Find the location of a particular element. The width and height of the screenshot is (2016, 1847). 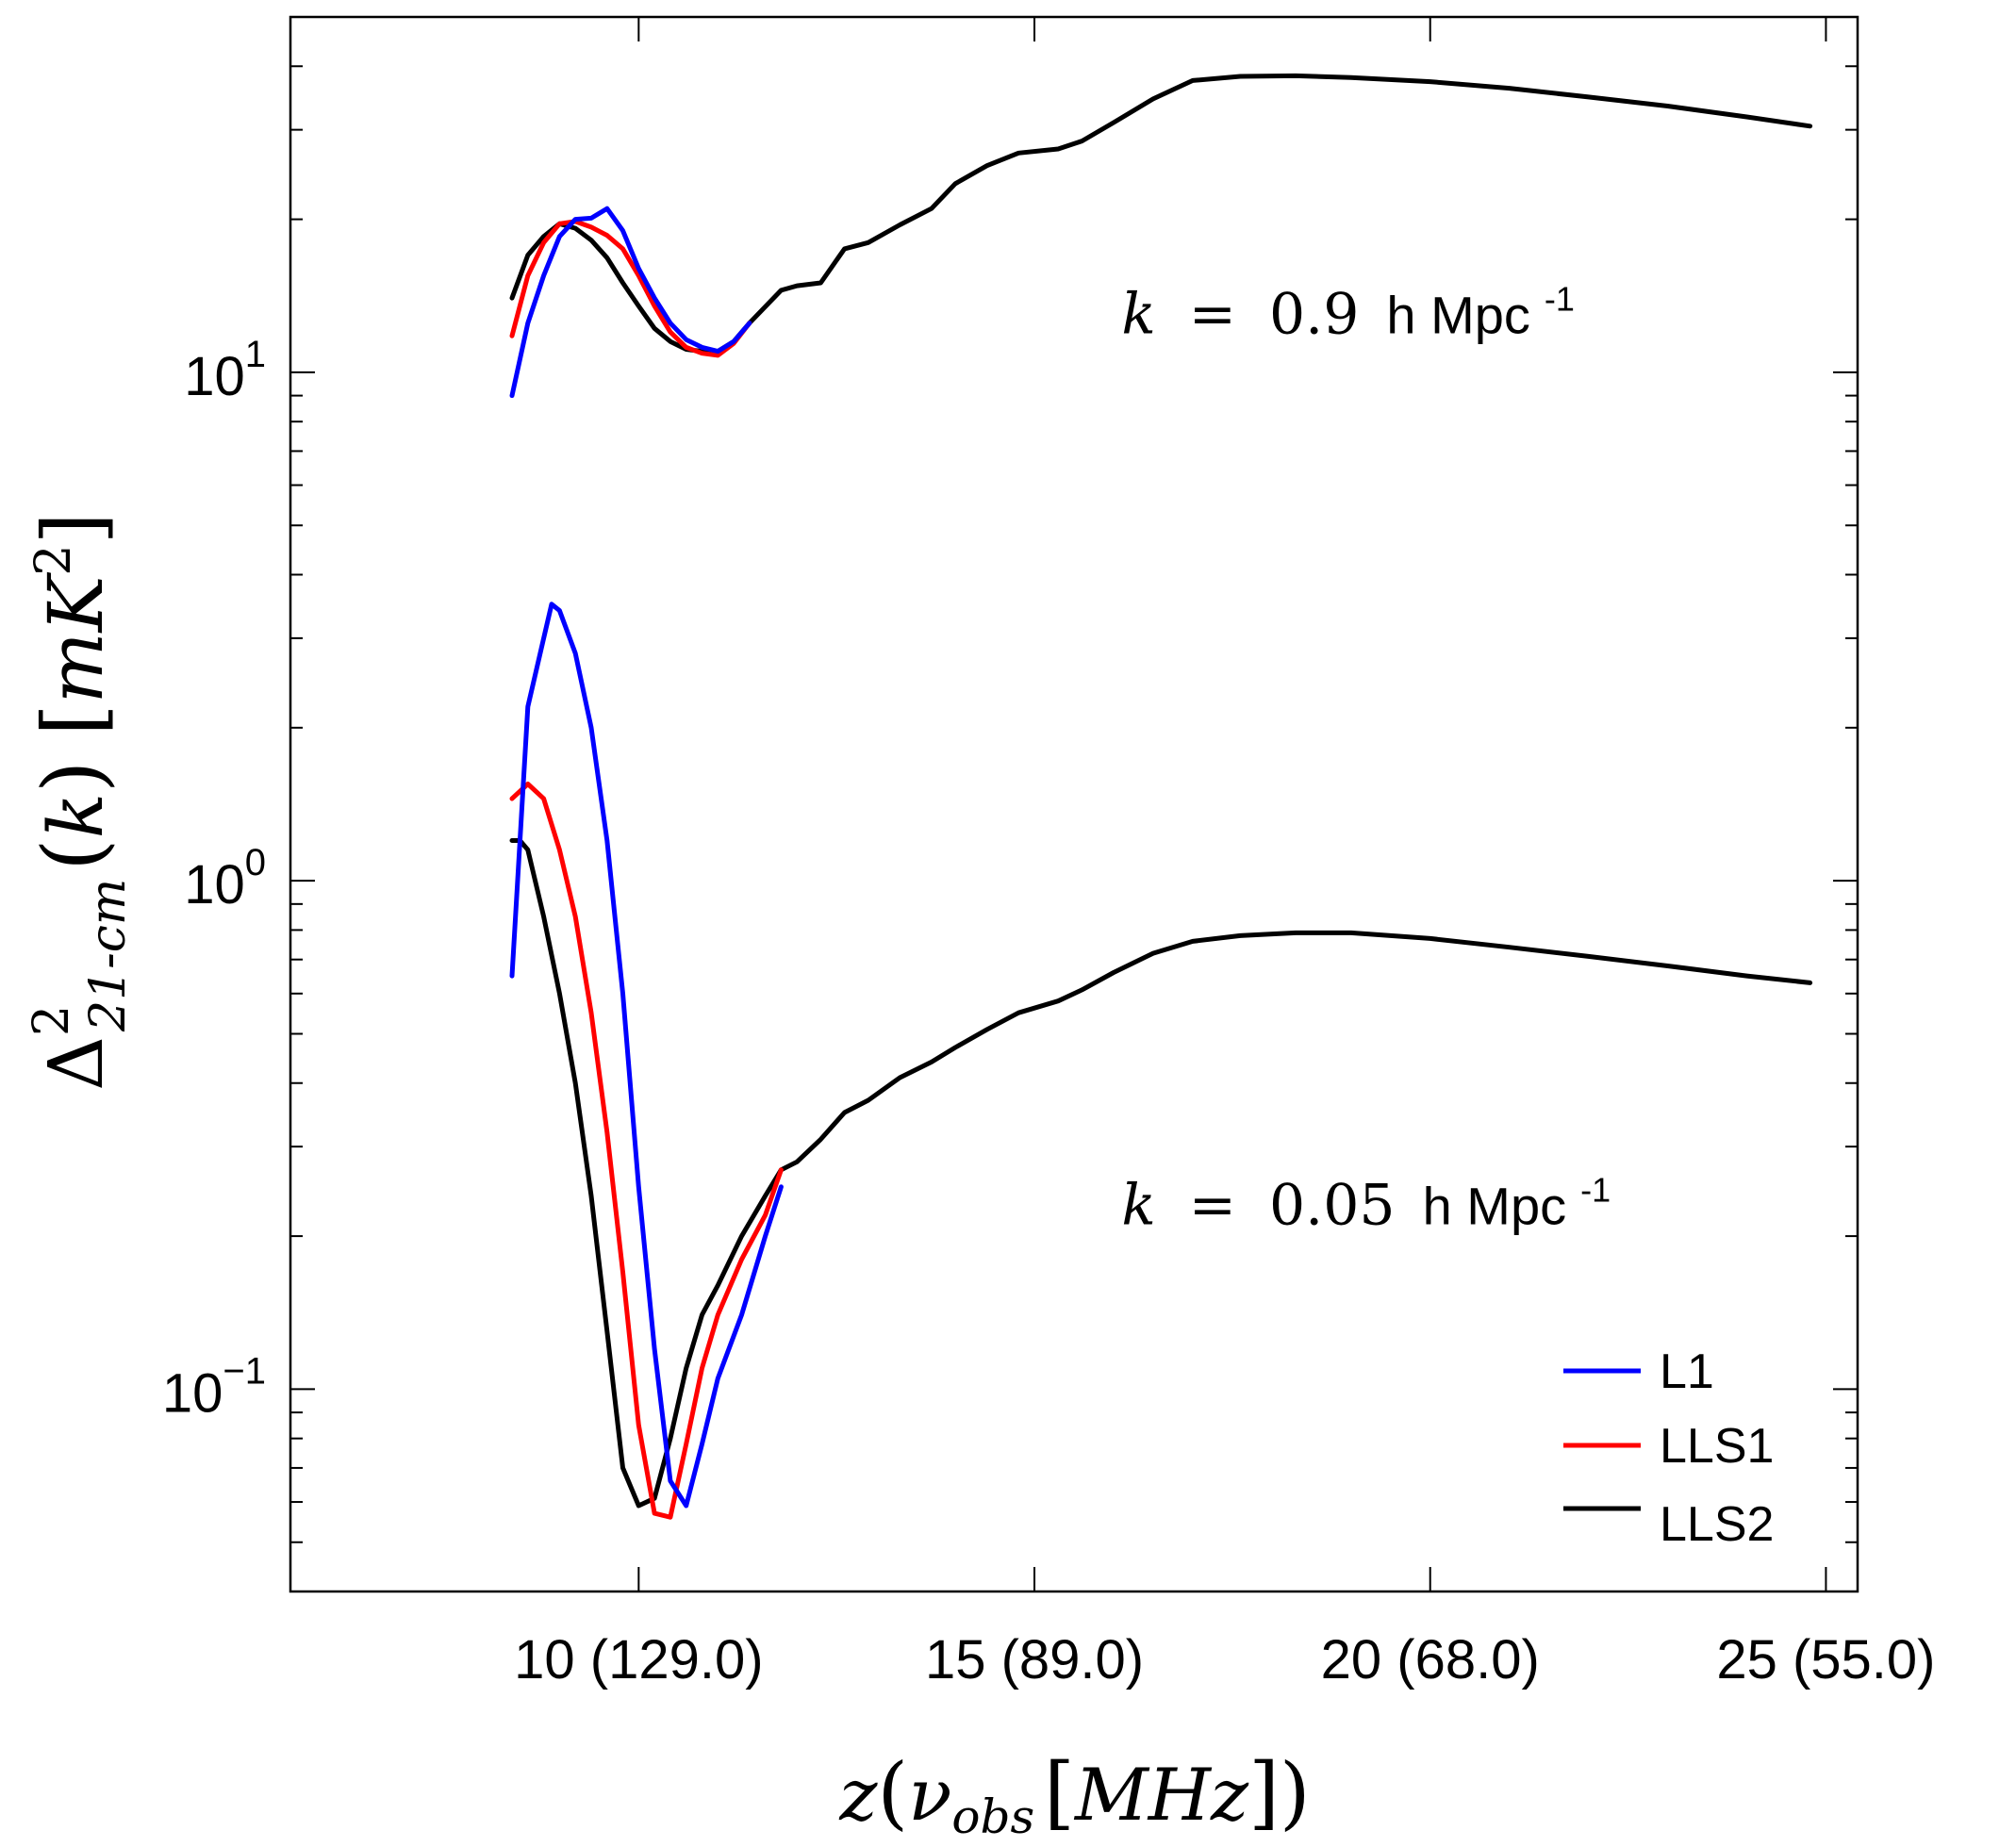

x-tick-label: 25 (55.0) is located at coordinates (1825, 1659).